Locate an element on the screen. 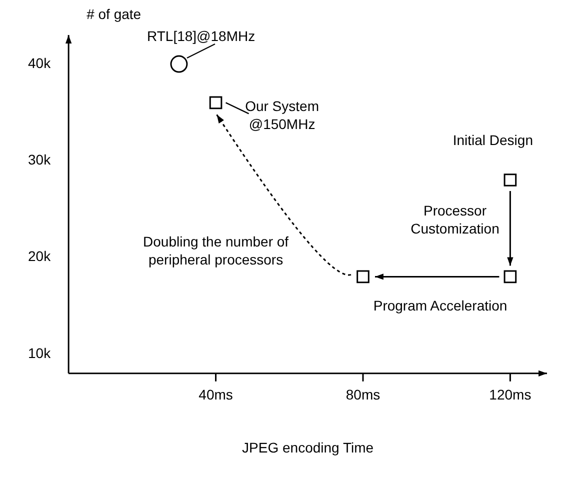 This screenshot has height=481, width=567. y-axis-title: # of gate is located at coordinates (114, 14).